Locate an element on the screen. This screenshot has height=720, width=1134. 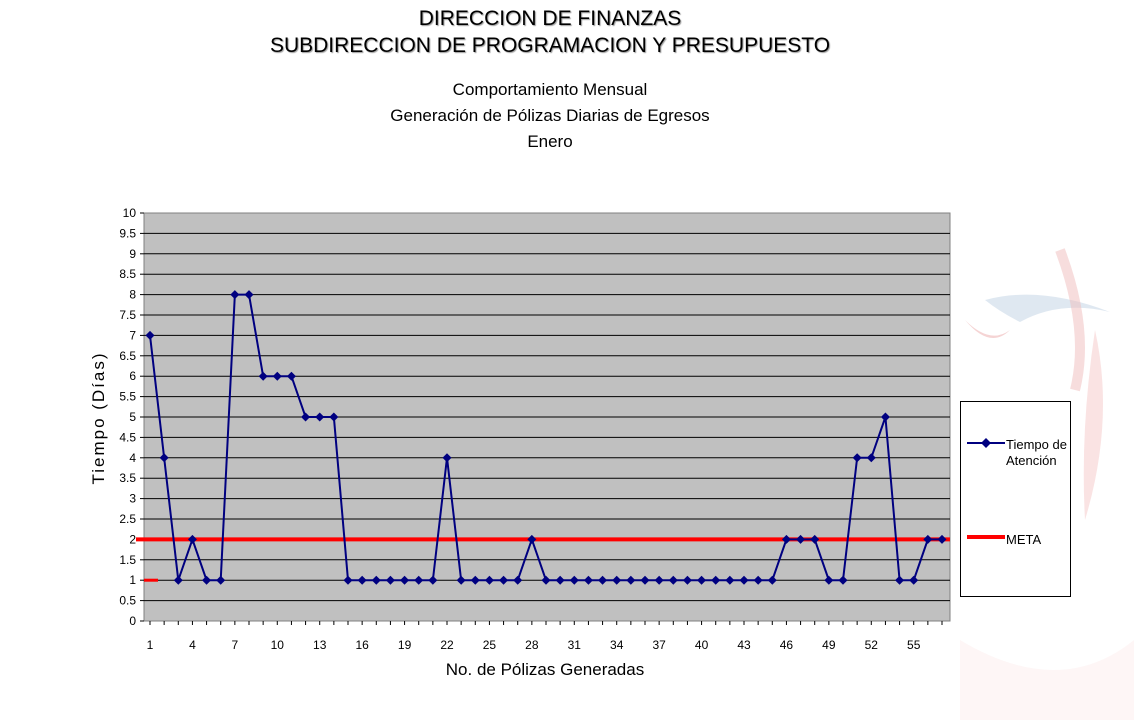
x-tick-label: 52 is located at coordinates (872, 645).